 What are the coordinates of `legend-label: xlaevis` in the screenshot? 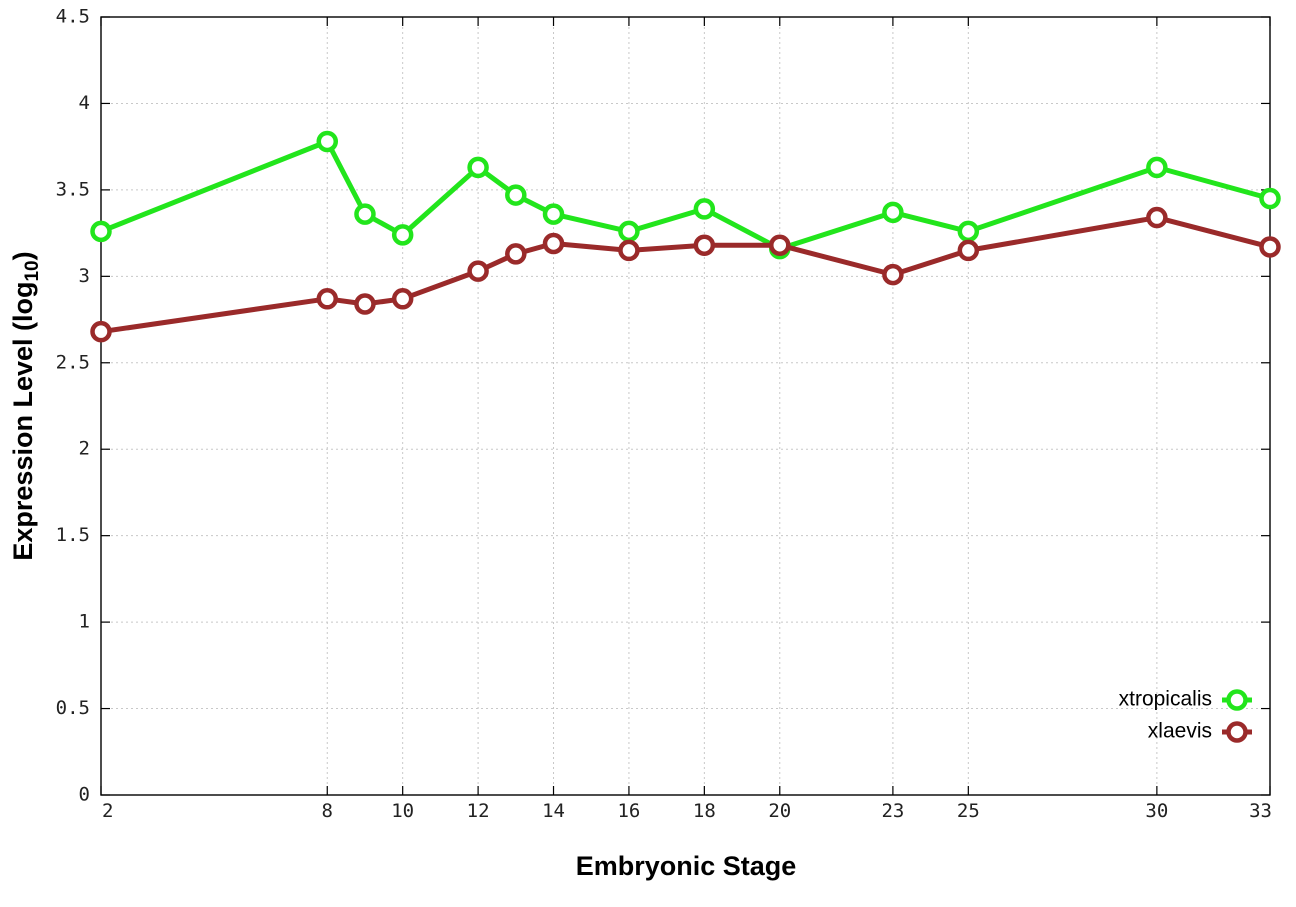 It's located at (1180, 731).